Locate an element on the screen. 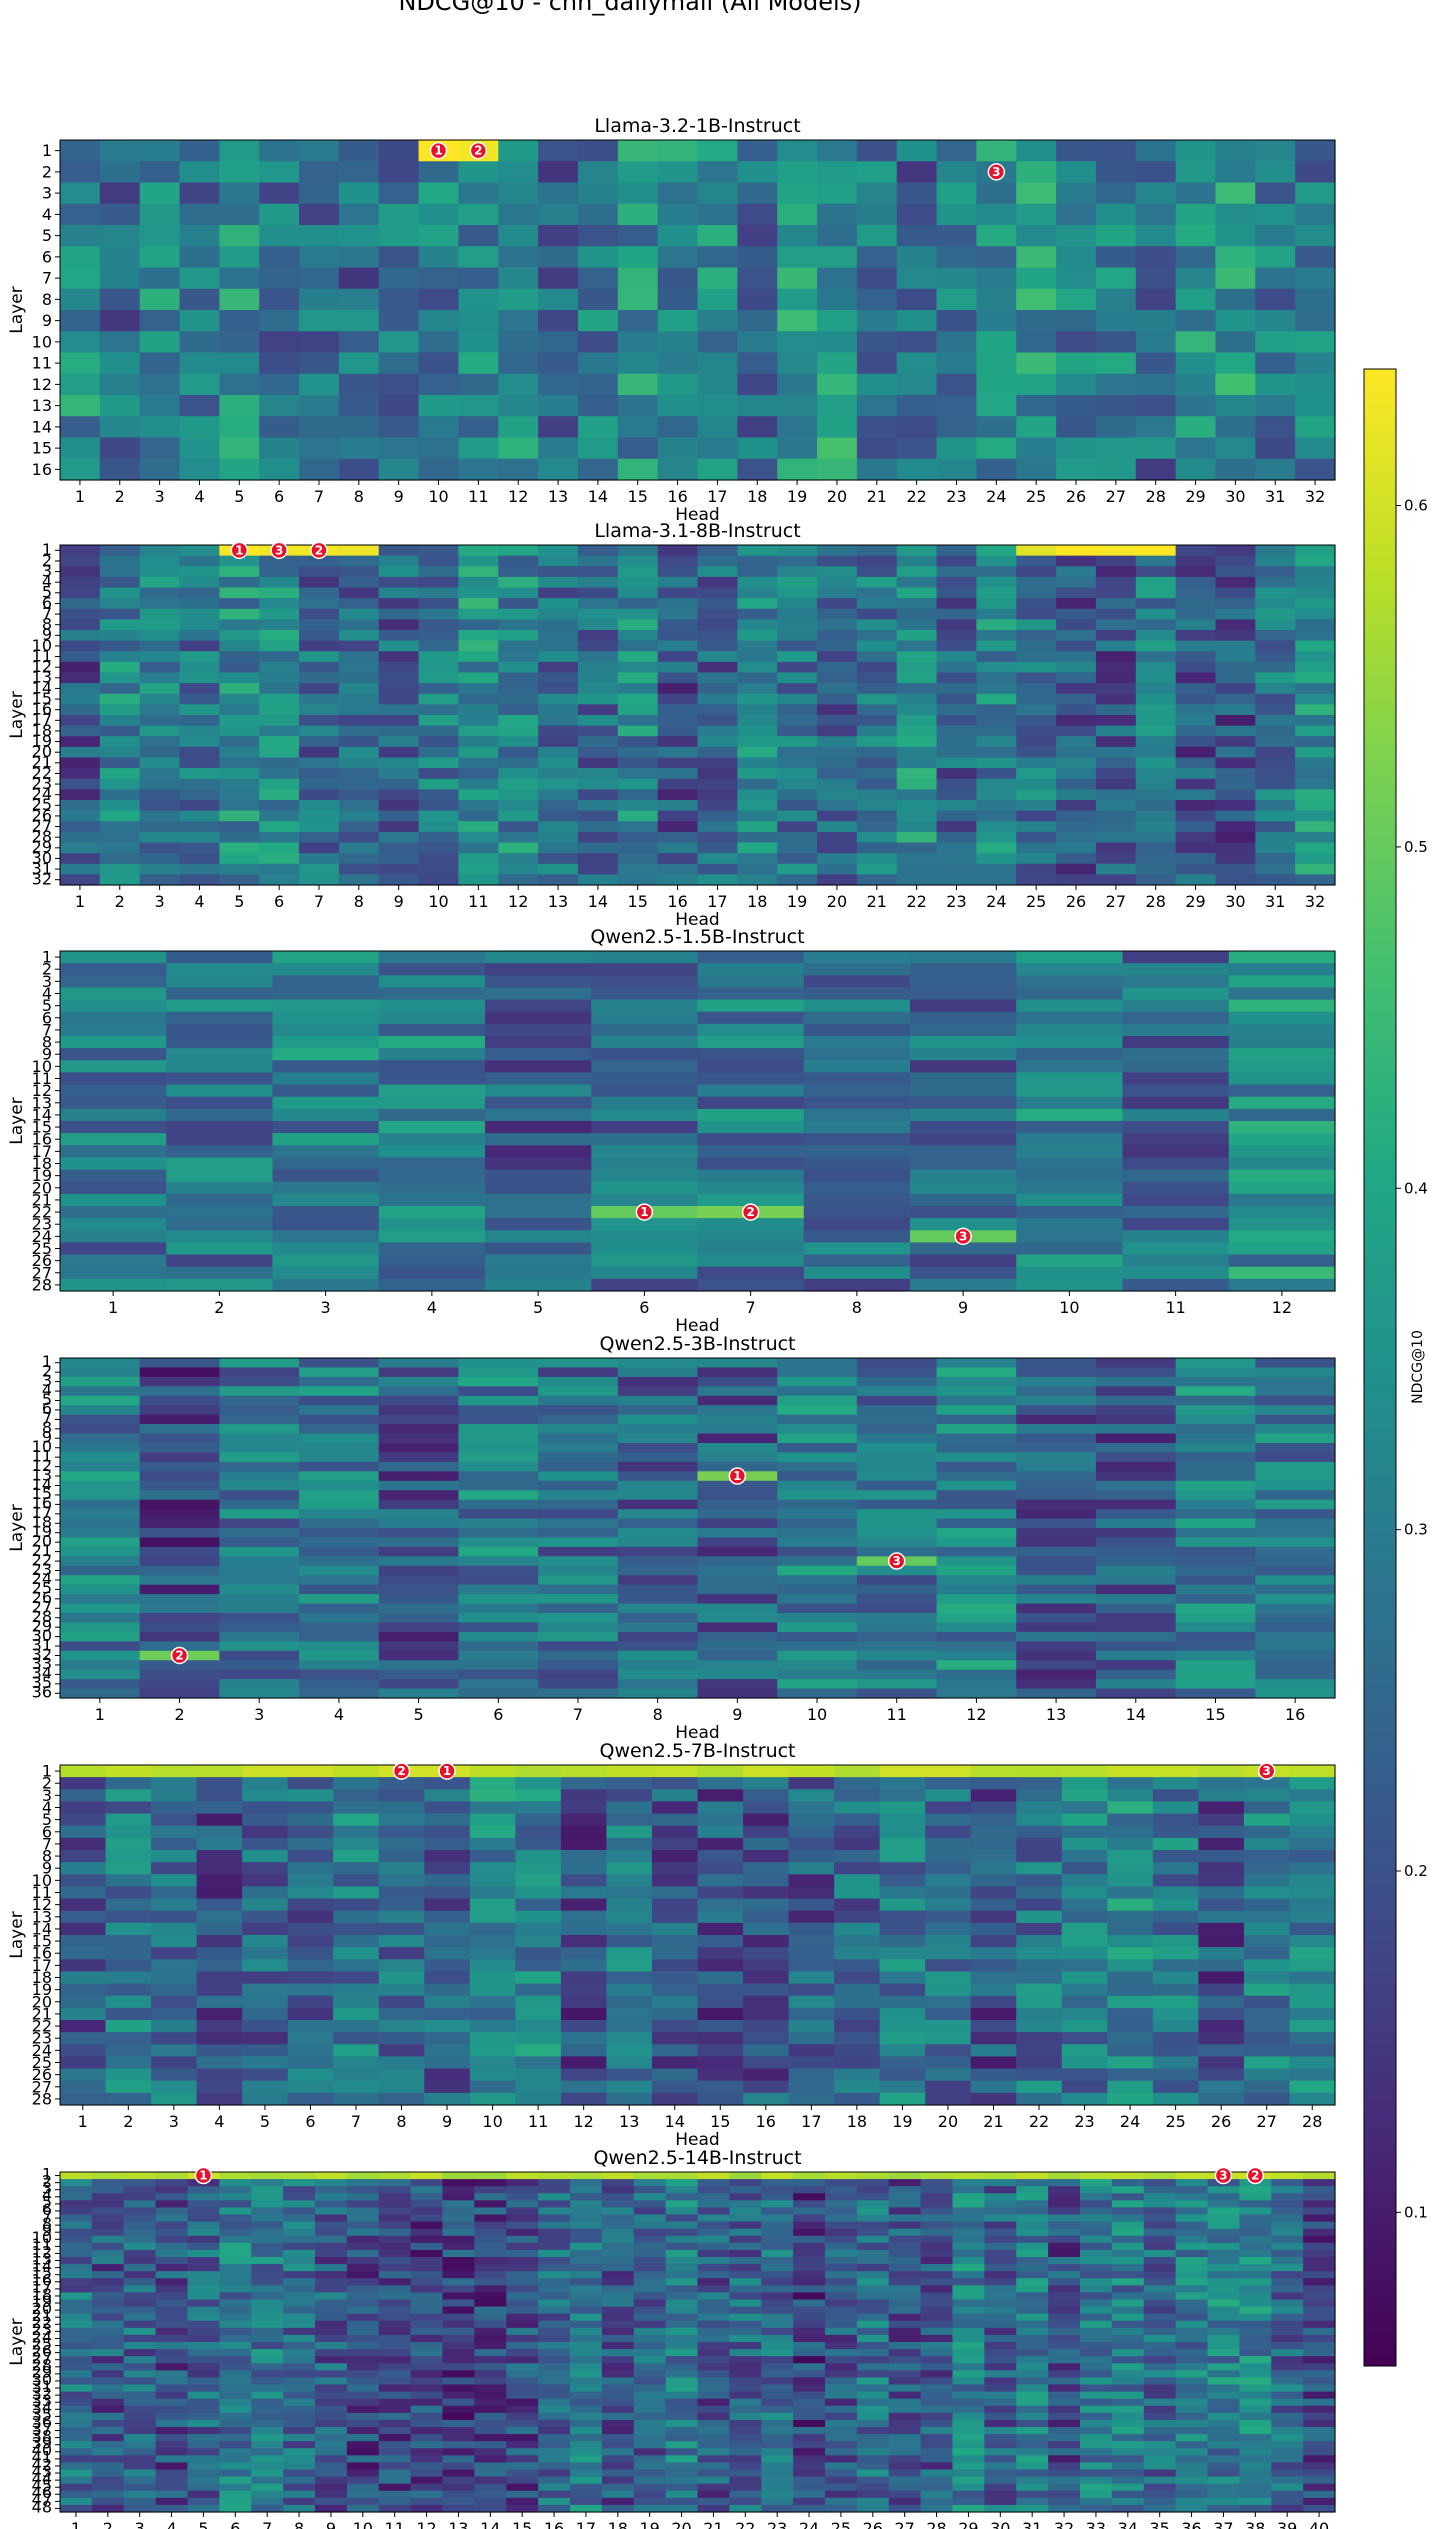 The image size is (1435, 2529). y-tick-label: 10 is located at coordinates (42, 341).